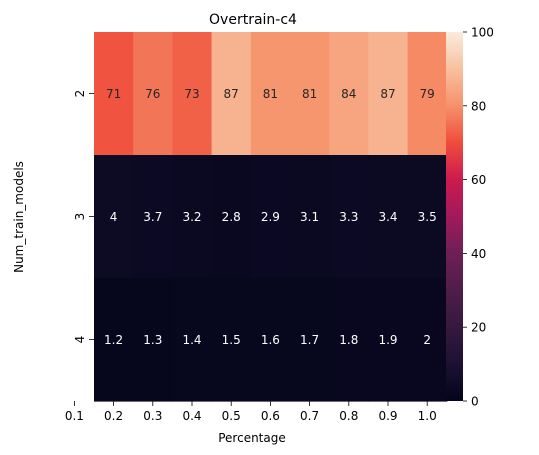 The image size is (539, 455). I want to click on cell-value-label: 71, so click(113, 94).